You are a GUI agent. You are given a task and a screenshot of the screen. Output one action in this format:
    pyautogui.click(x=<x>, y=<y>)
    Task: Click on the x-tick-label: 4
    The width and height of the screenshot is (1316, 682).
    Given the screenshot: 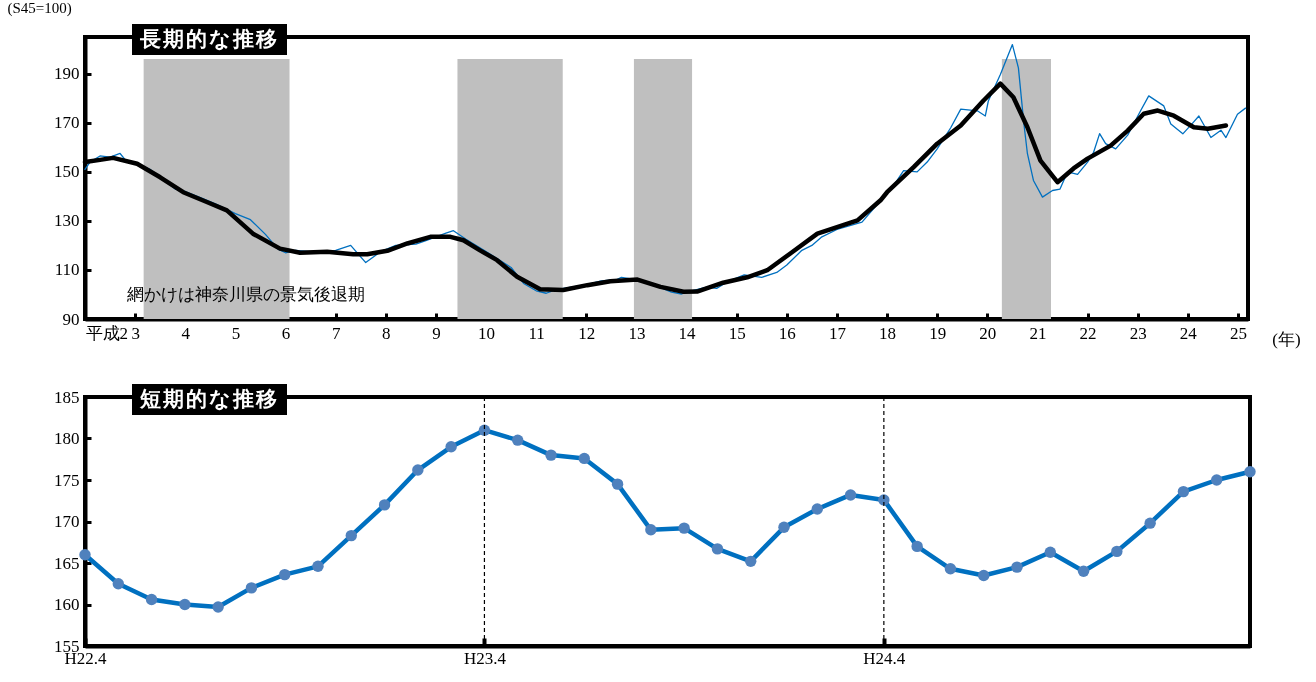 What is the action you would take?
    pyautogui.click(x=186, y=333)
    